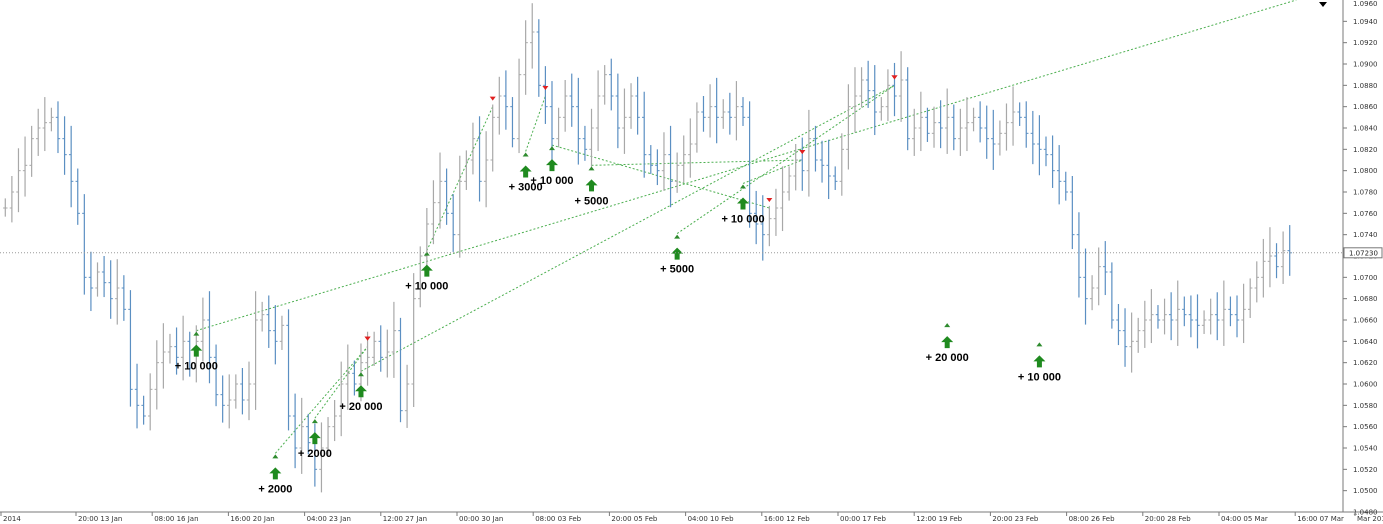 This screenshot has width=1383, height=524. I want to click on current-price-box, so click(1363, 253).